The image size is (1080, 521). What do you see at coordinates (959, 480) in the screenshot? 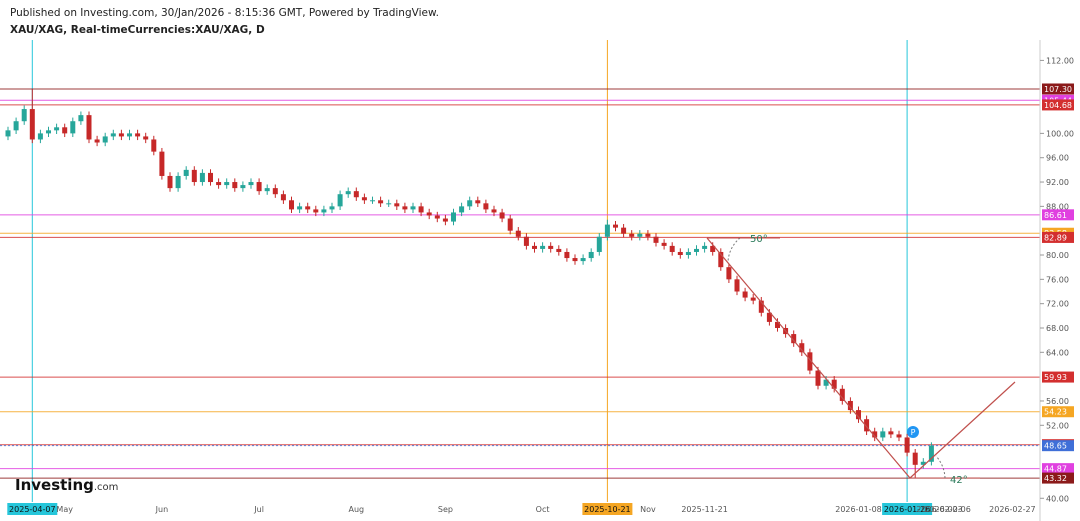
I see `angle-label: 42°` at bounding box center [959, 480].